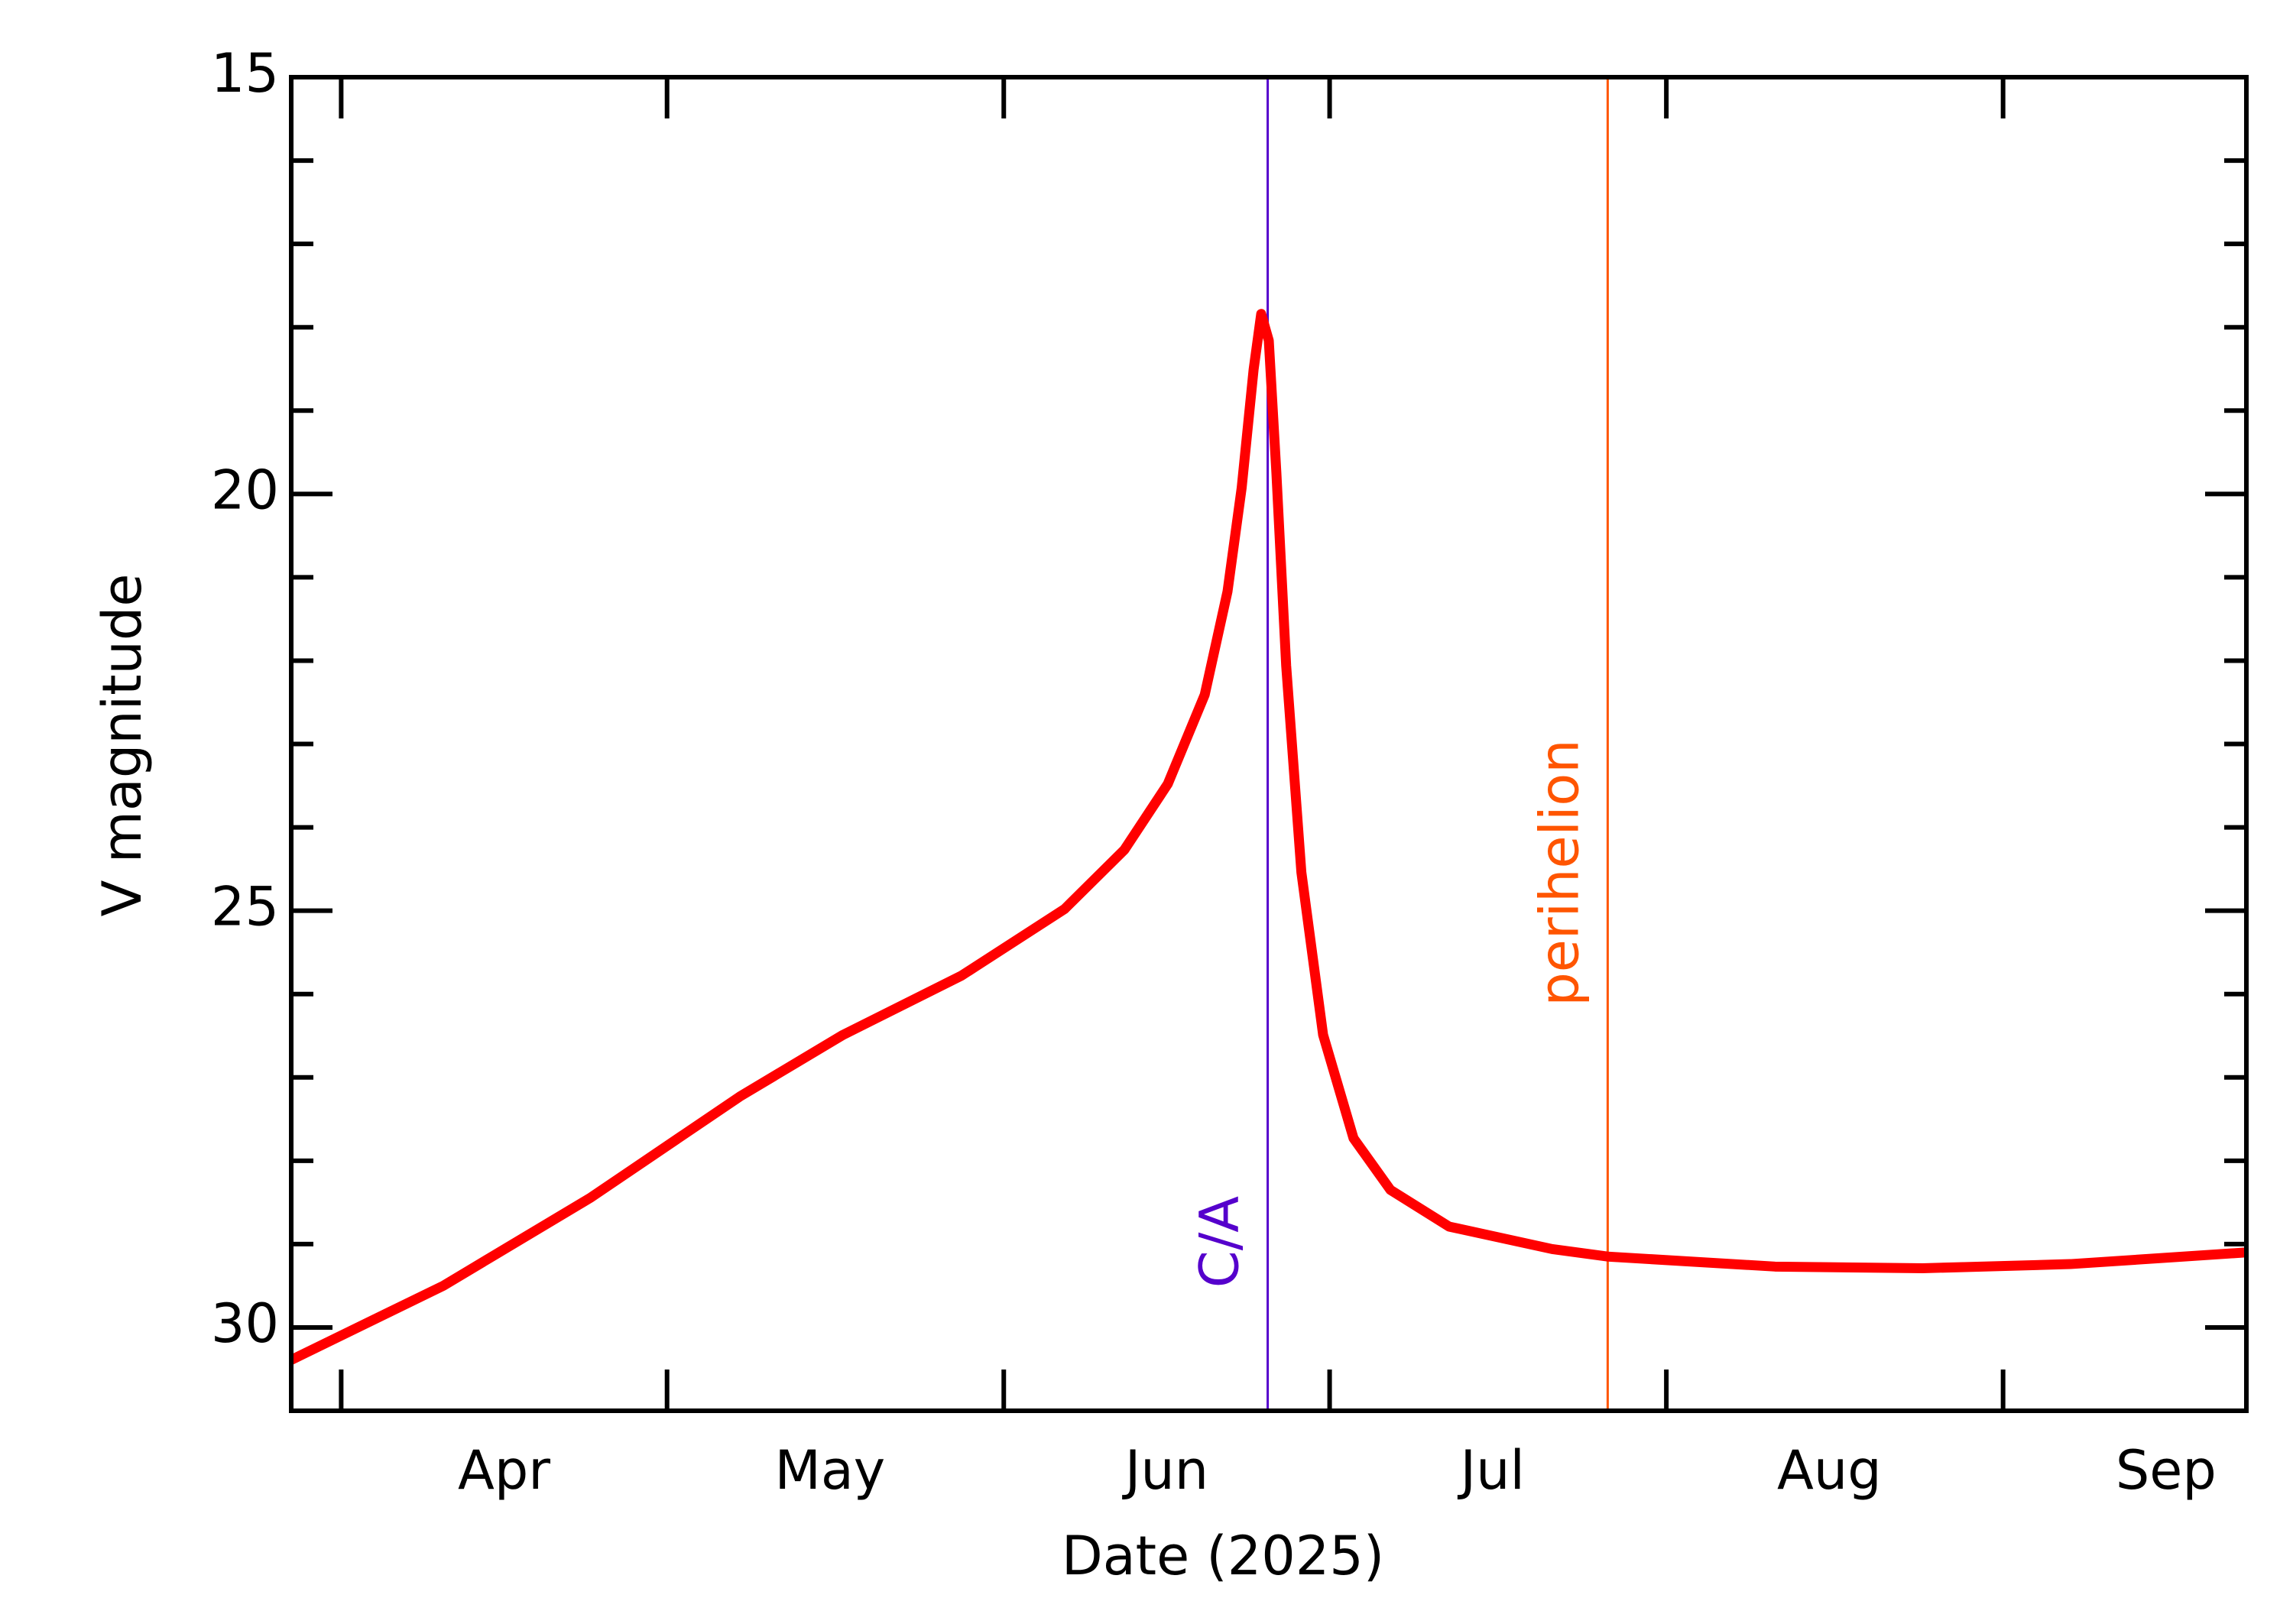 The width and height of the screenshot is (2293, 1624). What do you see at coordinates (830, 1470) in the screenshot?
I see `x-tick-label: May` at bounding box center [830, 1470].